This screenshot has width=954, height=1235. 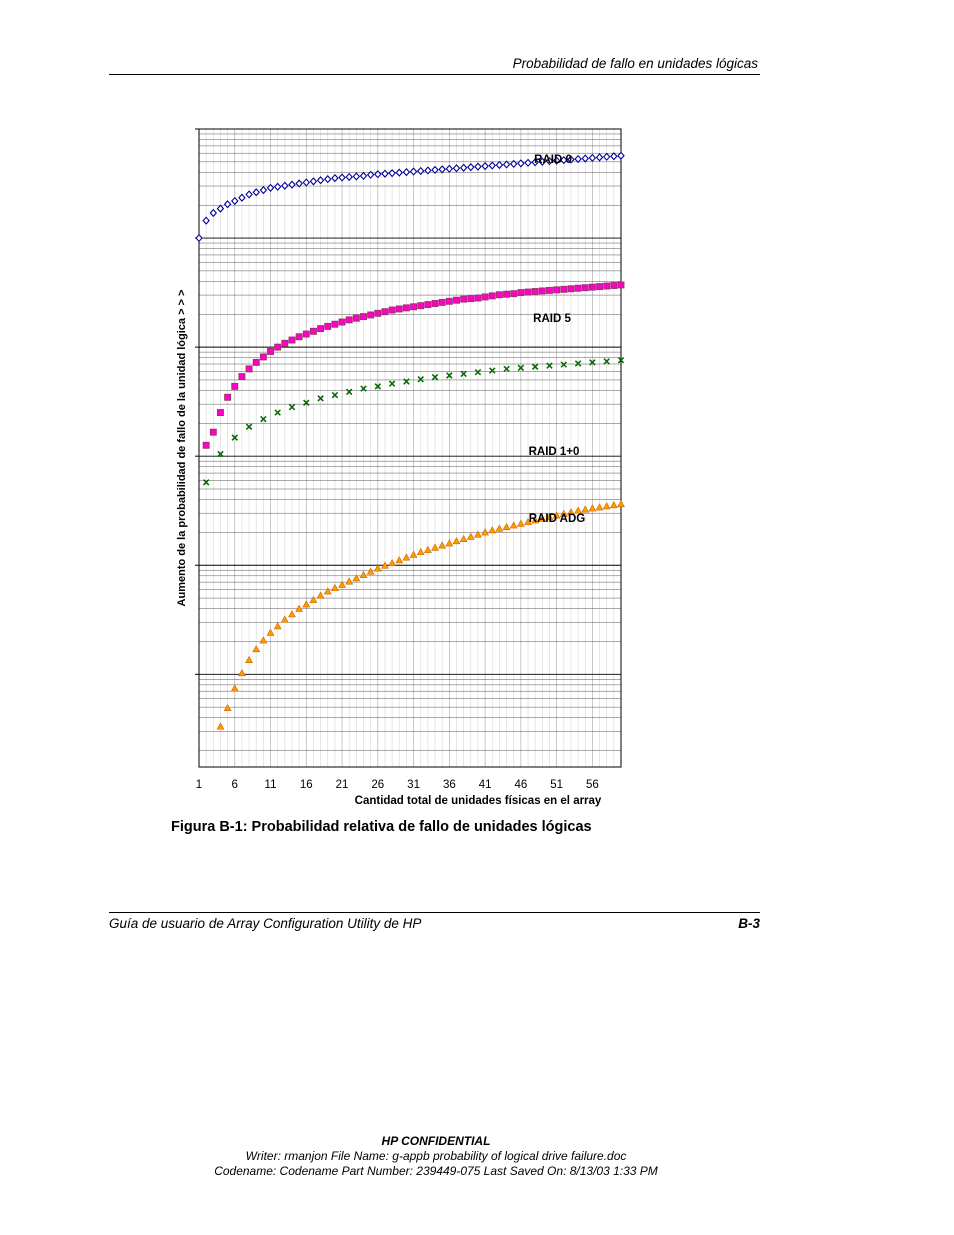 I want to click on series-label: RAID ADG, so click(x=557, y=519).